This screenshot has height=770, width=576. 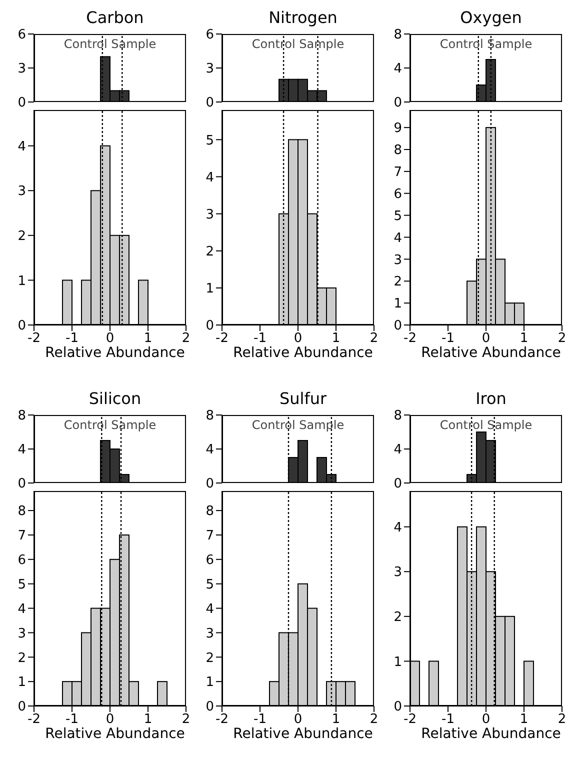 What do you see at coordinates (115, 18) in the screenshot?
I see `chart-title: Carbon` at bounding box center [115, 18].